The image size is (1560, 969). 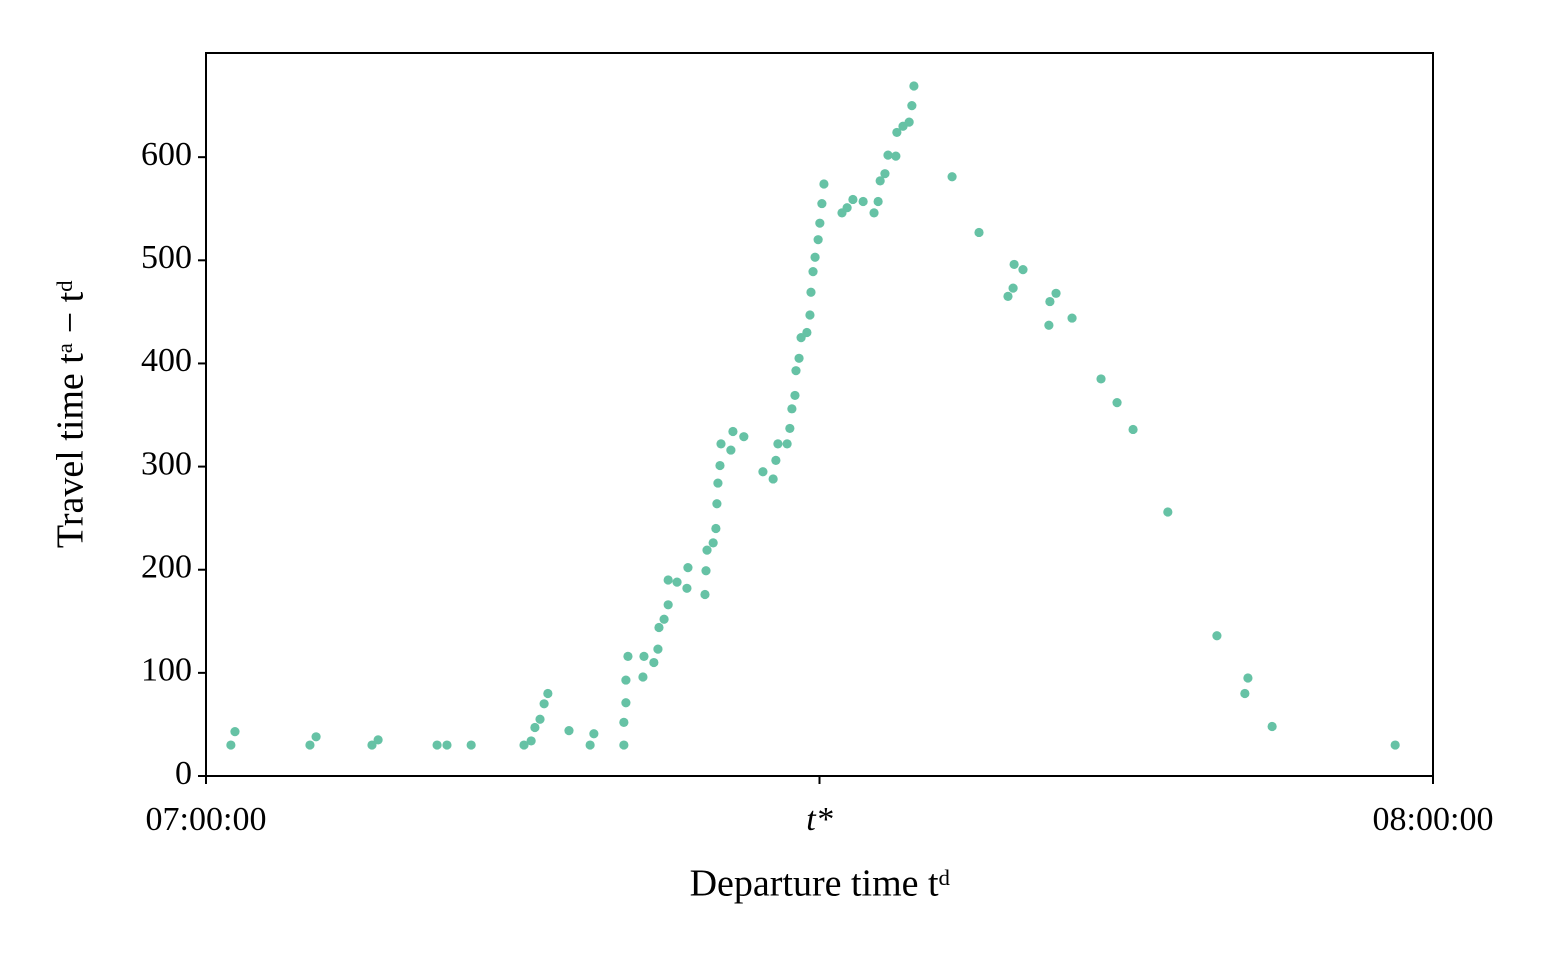 I want to click on y-tick-label: 500, so click(x=166, y=257).